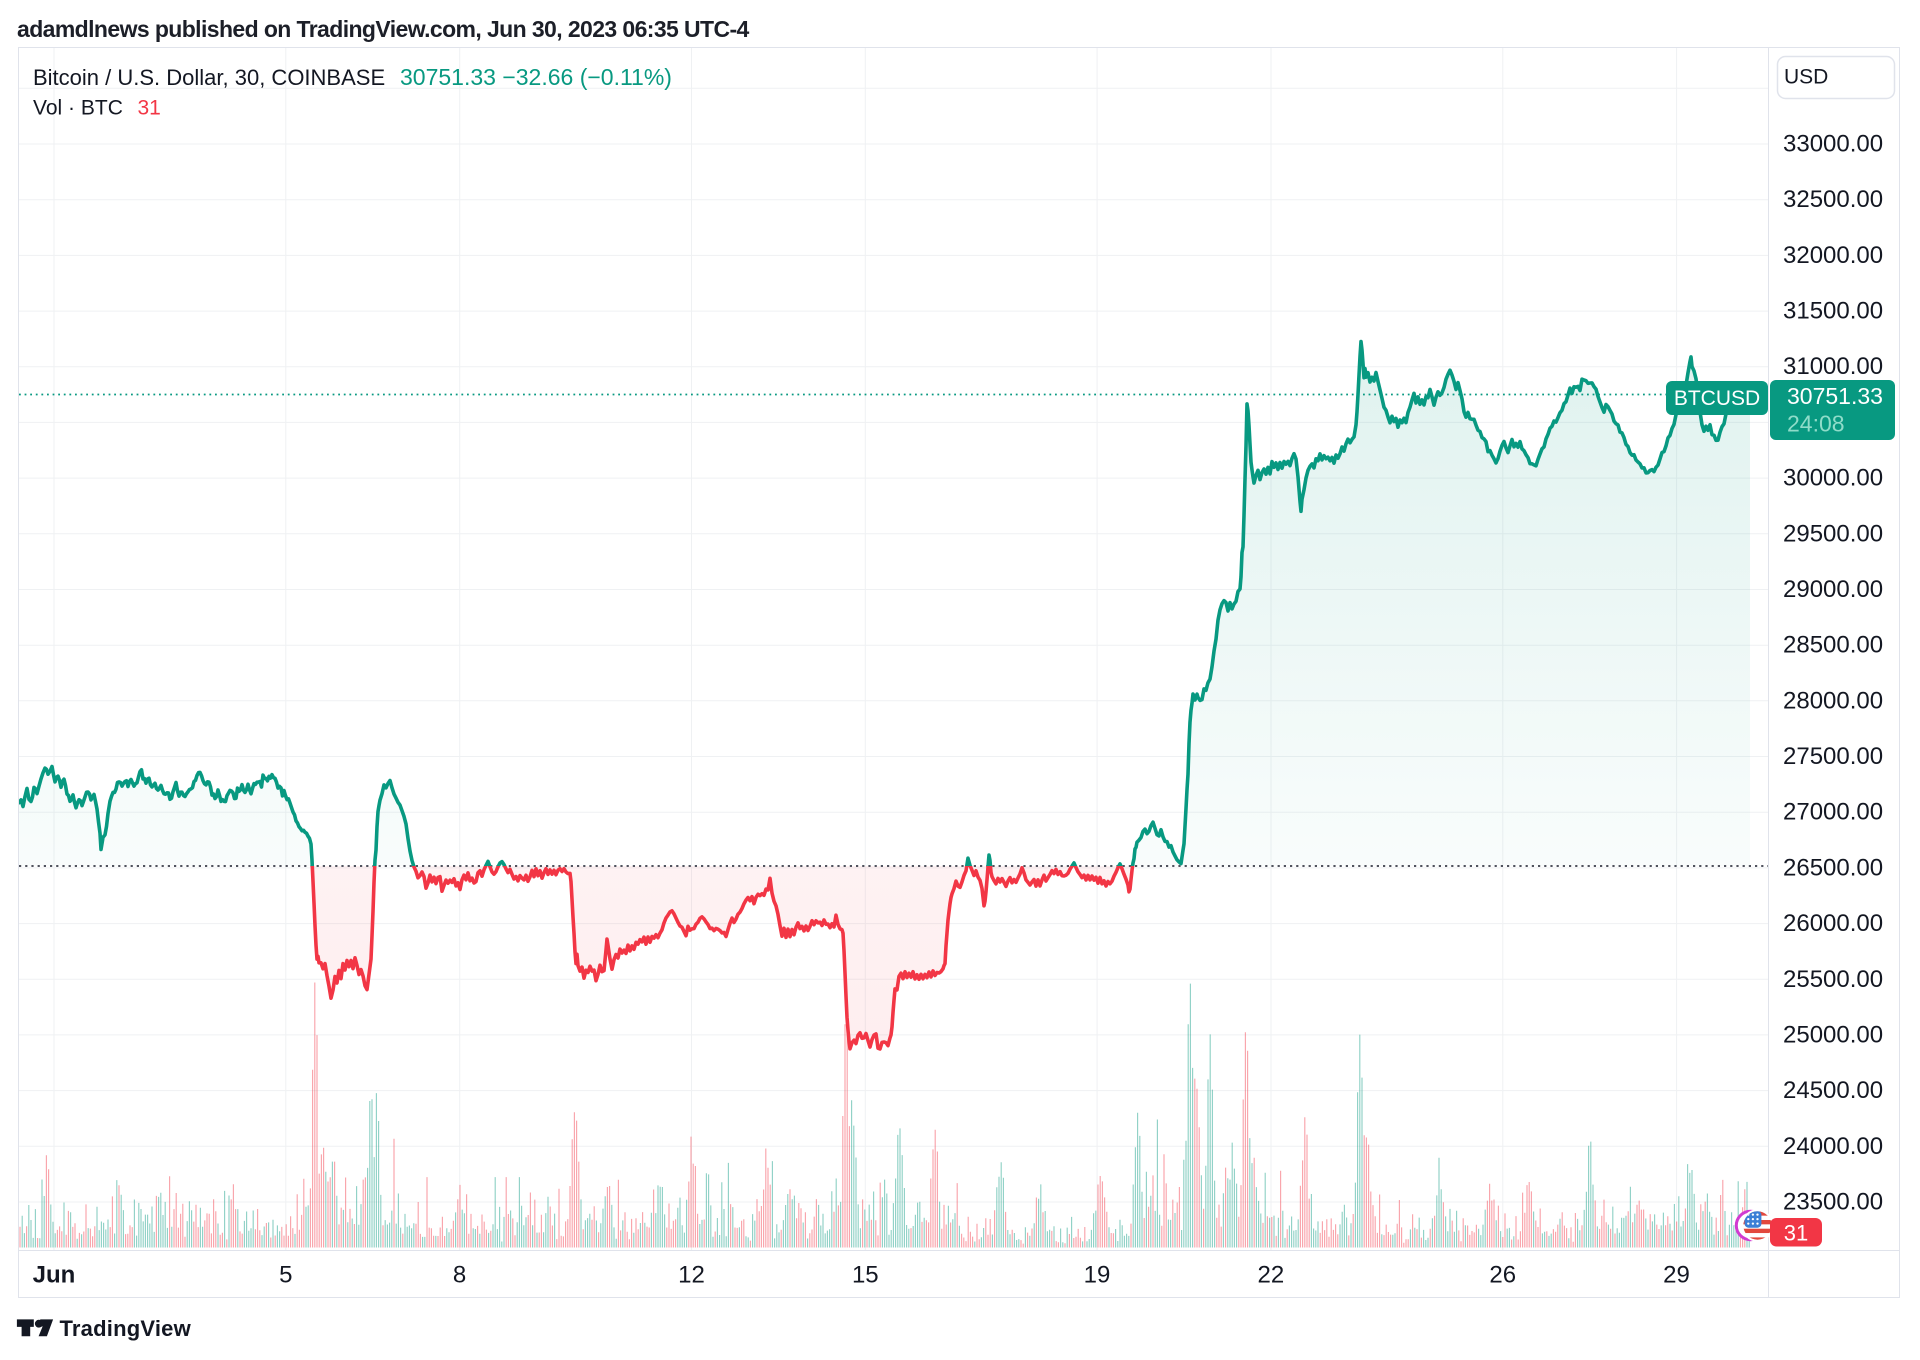 This screenshot has width=1920, height=1360. Describe the element at coordinates (1833, 756) in the screenshot. I see `svg-text: 27500.00` at that location.